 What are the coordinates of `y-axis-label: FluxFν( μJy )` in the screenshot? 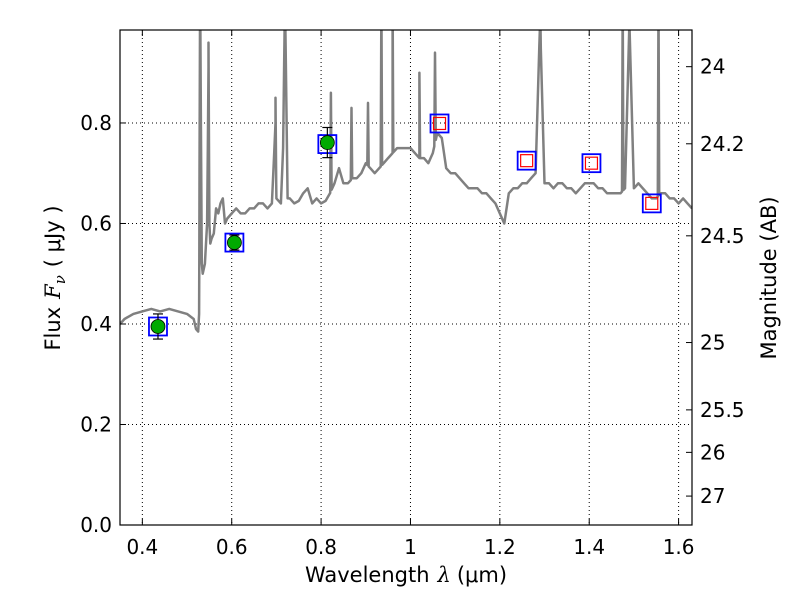 It's located at (55, 277).